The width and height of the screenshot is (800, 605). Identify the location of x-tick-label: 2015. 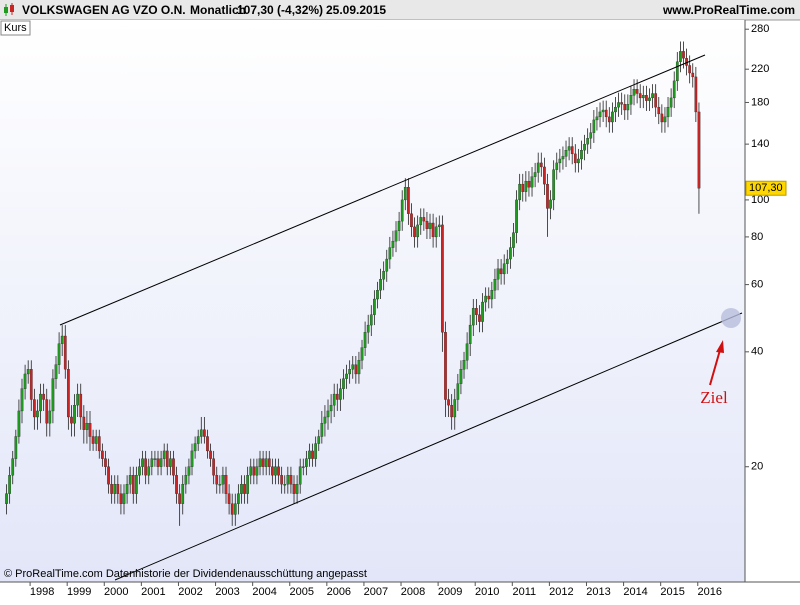
(672, 592).